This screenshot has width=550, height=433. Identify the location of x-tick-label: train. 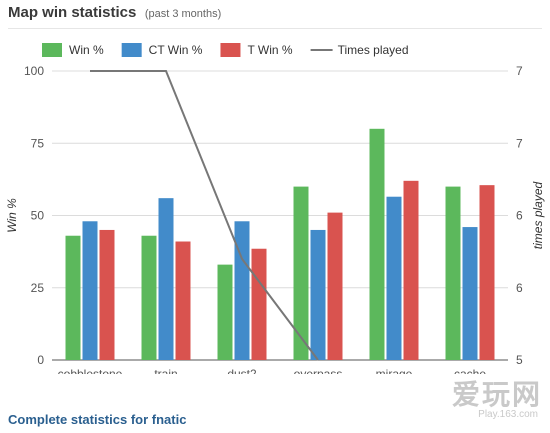
(165, 370).